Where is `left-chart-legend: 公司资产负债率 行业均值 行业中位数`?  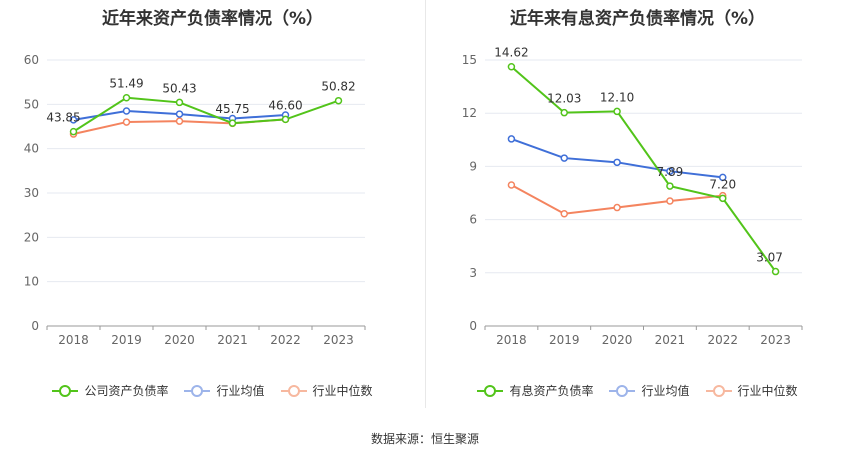 left-chart-legend: 公司资产负债率 行业均值 行业中位数 is located at coordinates (212, 390).